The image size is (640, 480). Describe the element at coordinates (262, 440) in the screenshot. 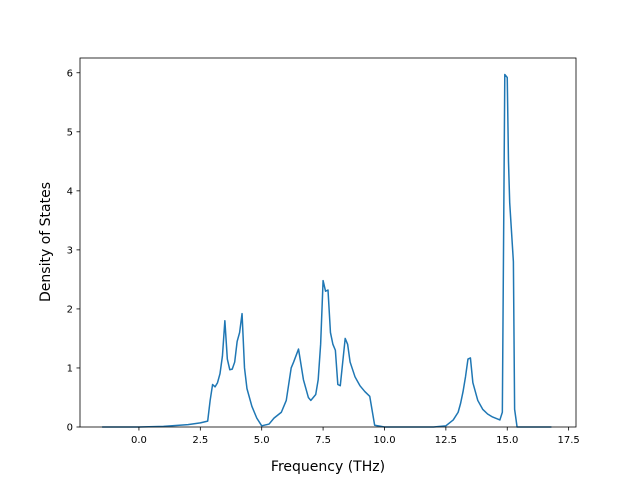

I see `x-tick-label: 5.0` at that location.